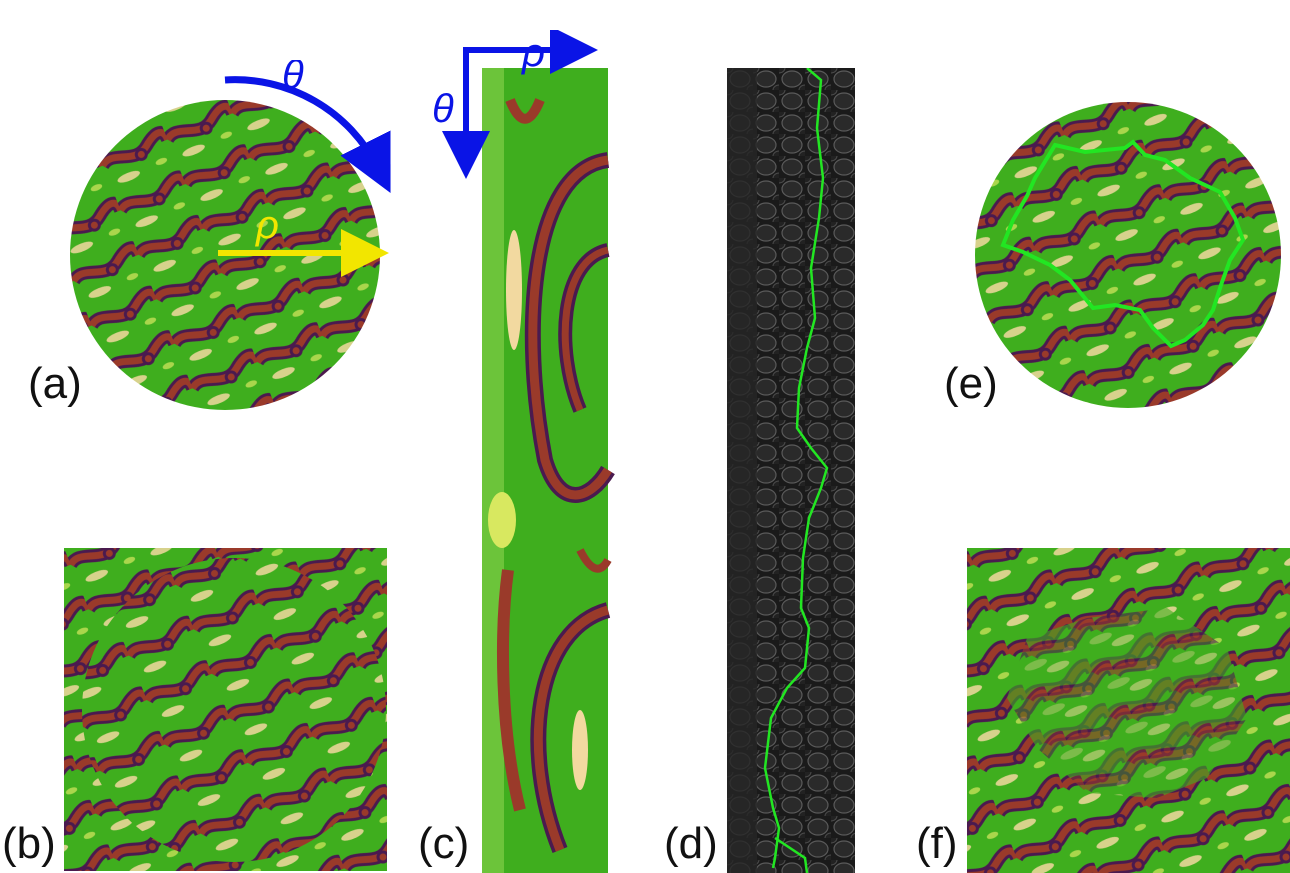  I want to click on panel-b, so click(225, 709).